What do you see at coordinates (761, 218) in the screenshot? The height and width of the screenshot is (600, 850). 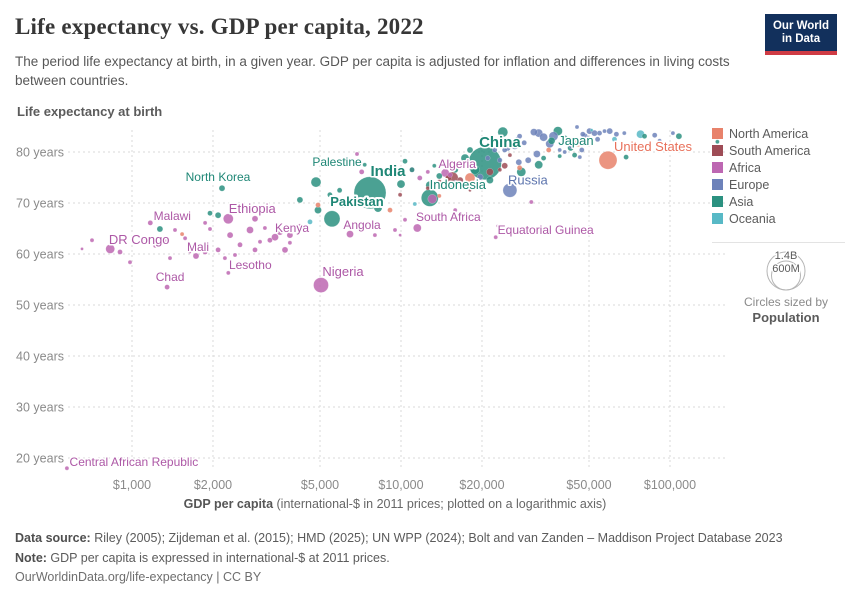 I see `legend-item-oceania: Oceania` at bounding box center [761, 218].